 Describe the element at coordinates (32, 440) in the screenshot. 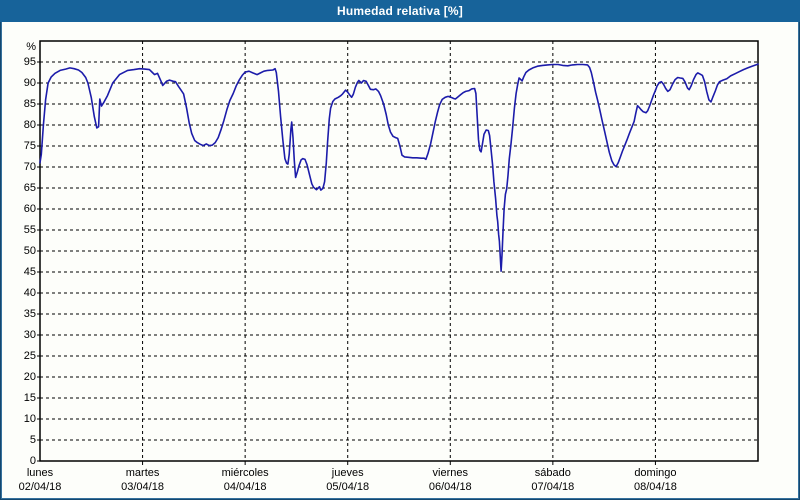

I see `y-tick-label: 5` at that location.